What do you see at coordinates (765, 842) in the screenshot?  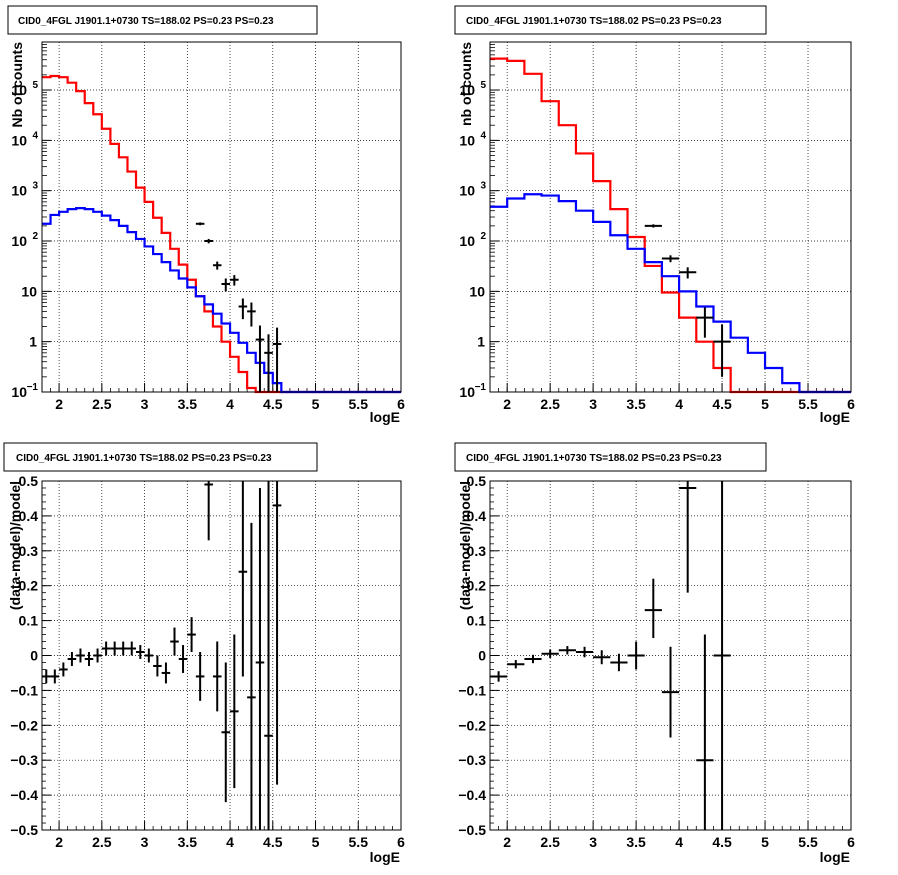 I see `x-tick-label: 5` at bounding box center [765, 842].